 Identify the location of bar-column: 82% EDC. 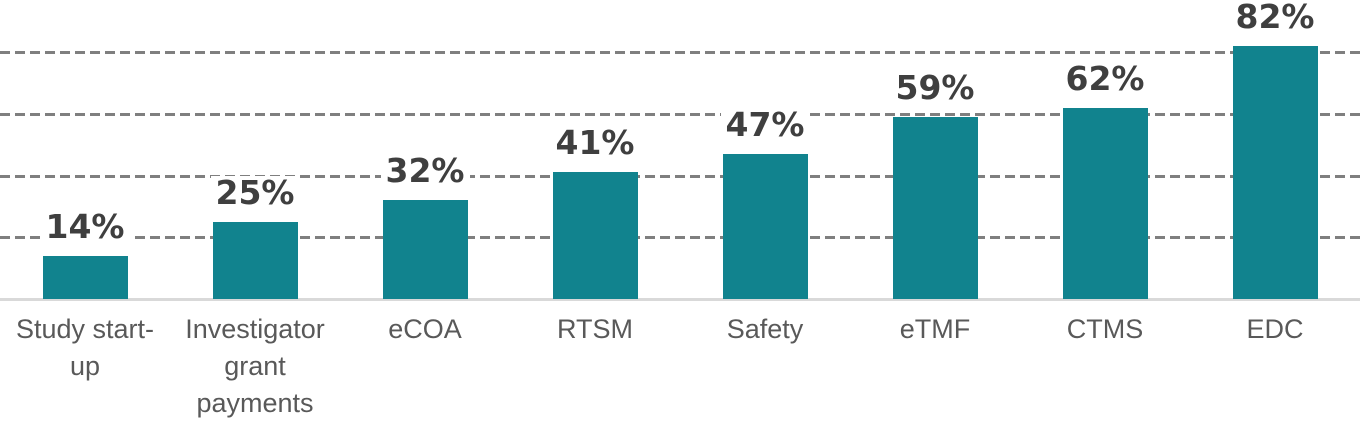
(1275, 172).